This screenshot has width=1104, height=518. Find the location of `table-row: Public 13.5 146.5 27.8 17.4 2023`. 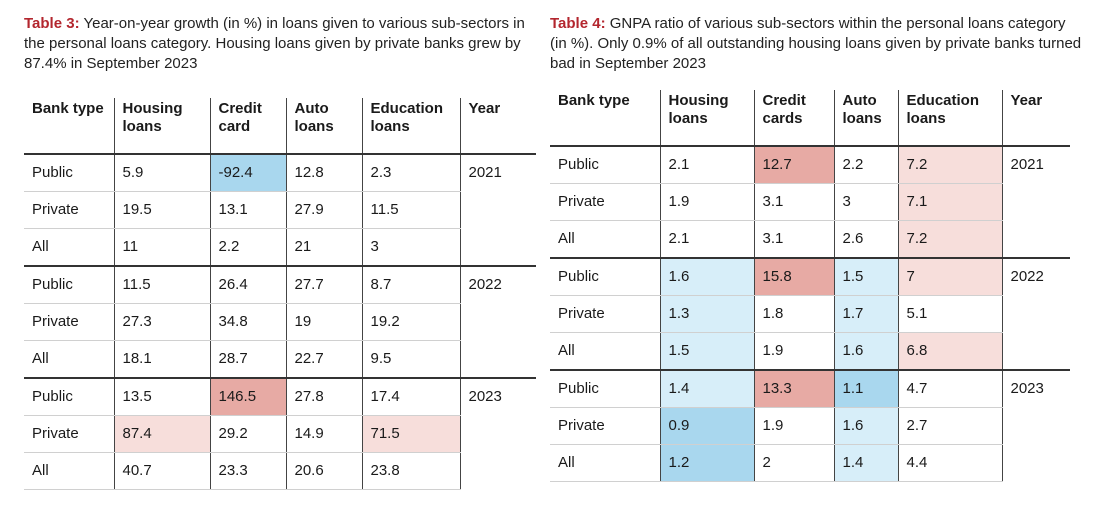

table-row: Public 13.5 146.5 27.8 17.4 2023 is located at coordinates (280, 396).